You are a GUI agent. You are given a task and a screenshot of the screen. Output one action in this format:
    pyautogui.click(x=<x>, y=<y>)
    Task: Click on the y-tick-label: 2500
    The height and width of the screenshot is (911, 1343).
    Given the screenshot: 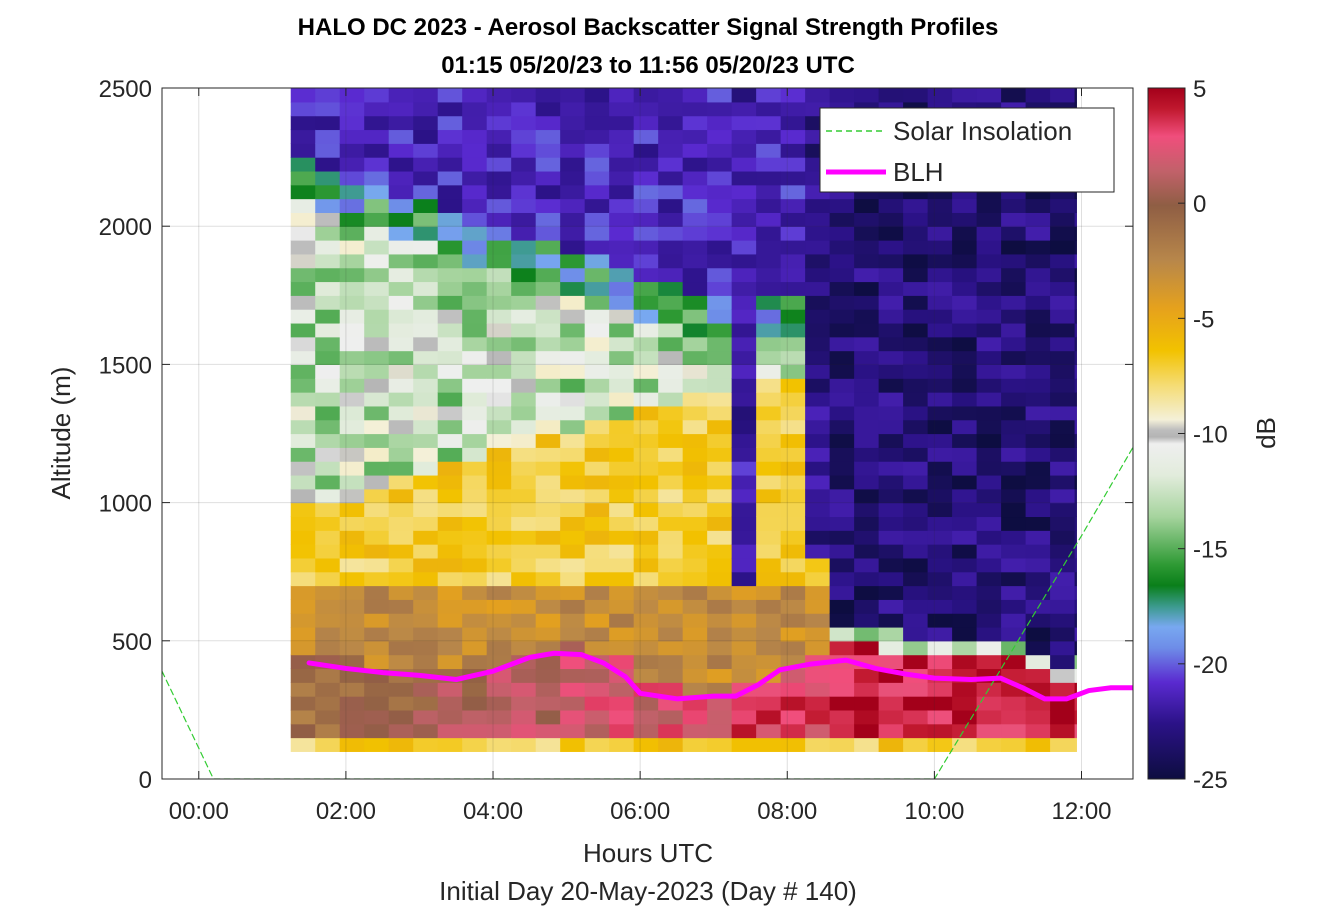 What is the action you would take?
    pyautogui.click(x=125, y=89)
    